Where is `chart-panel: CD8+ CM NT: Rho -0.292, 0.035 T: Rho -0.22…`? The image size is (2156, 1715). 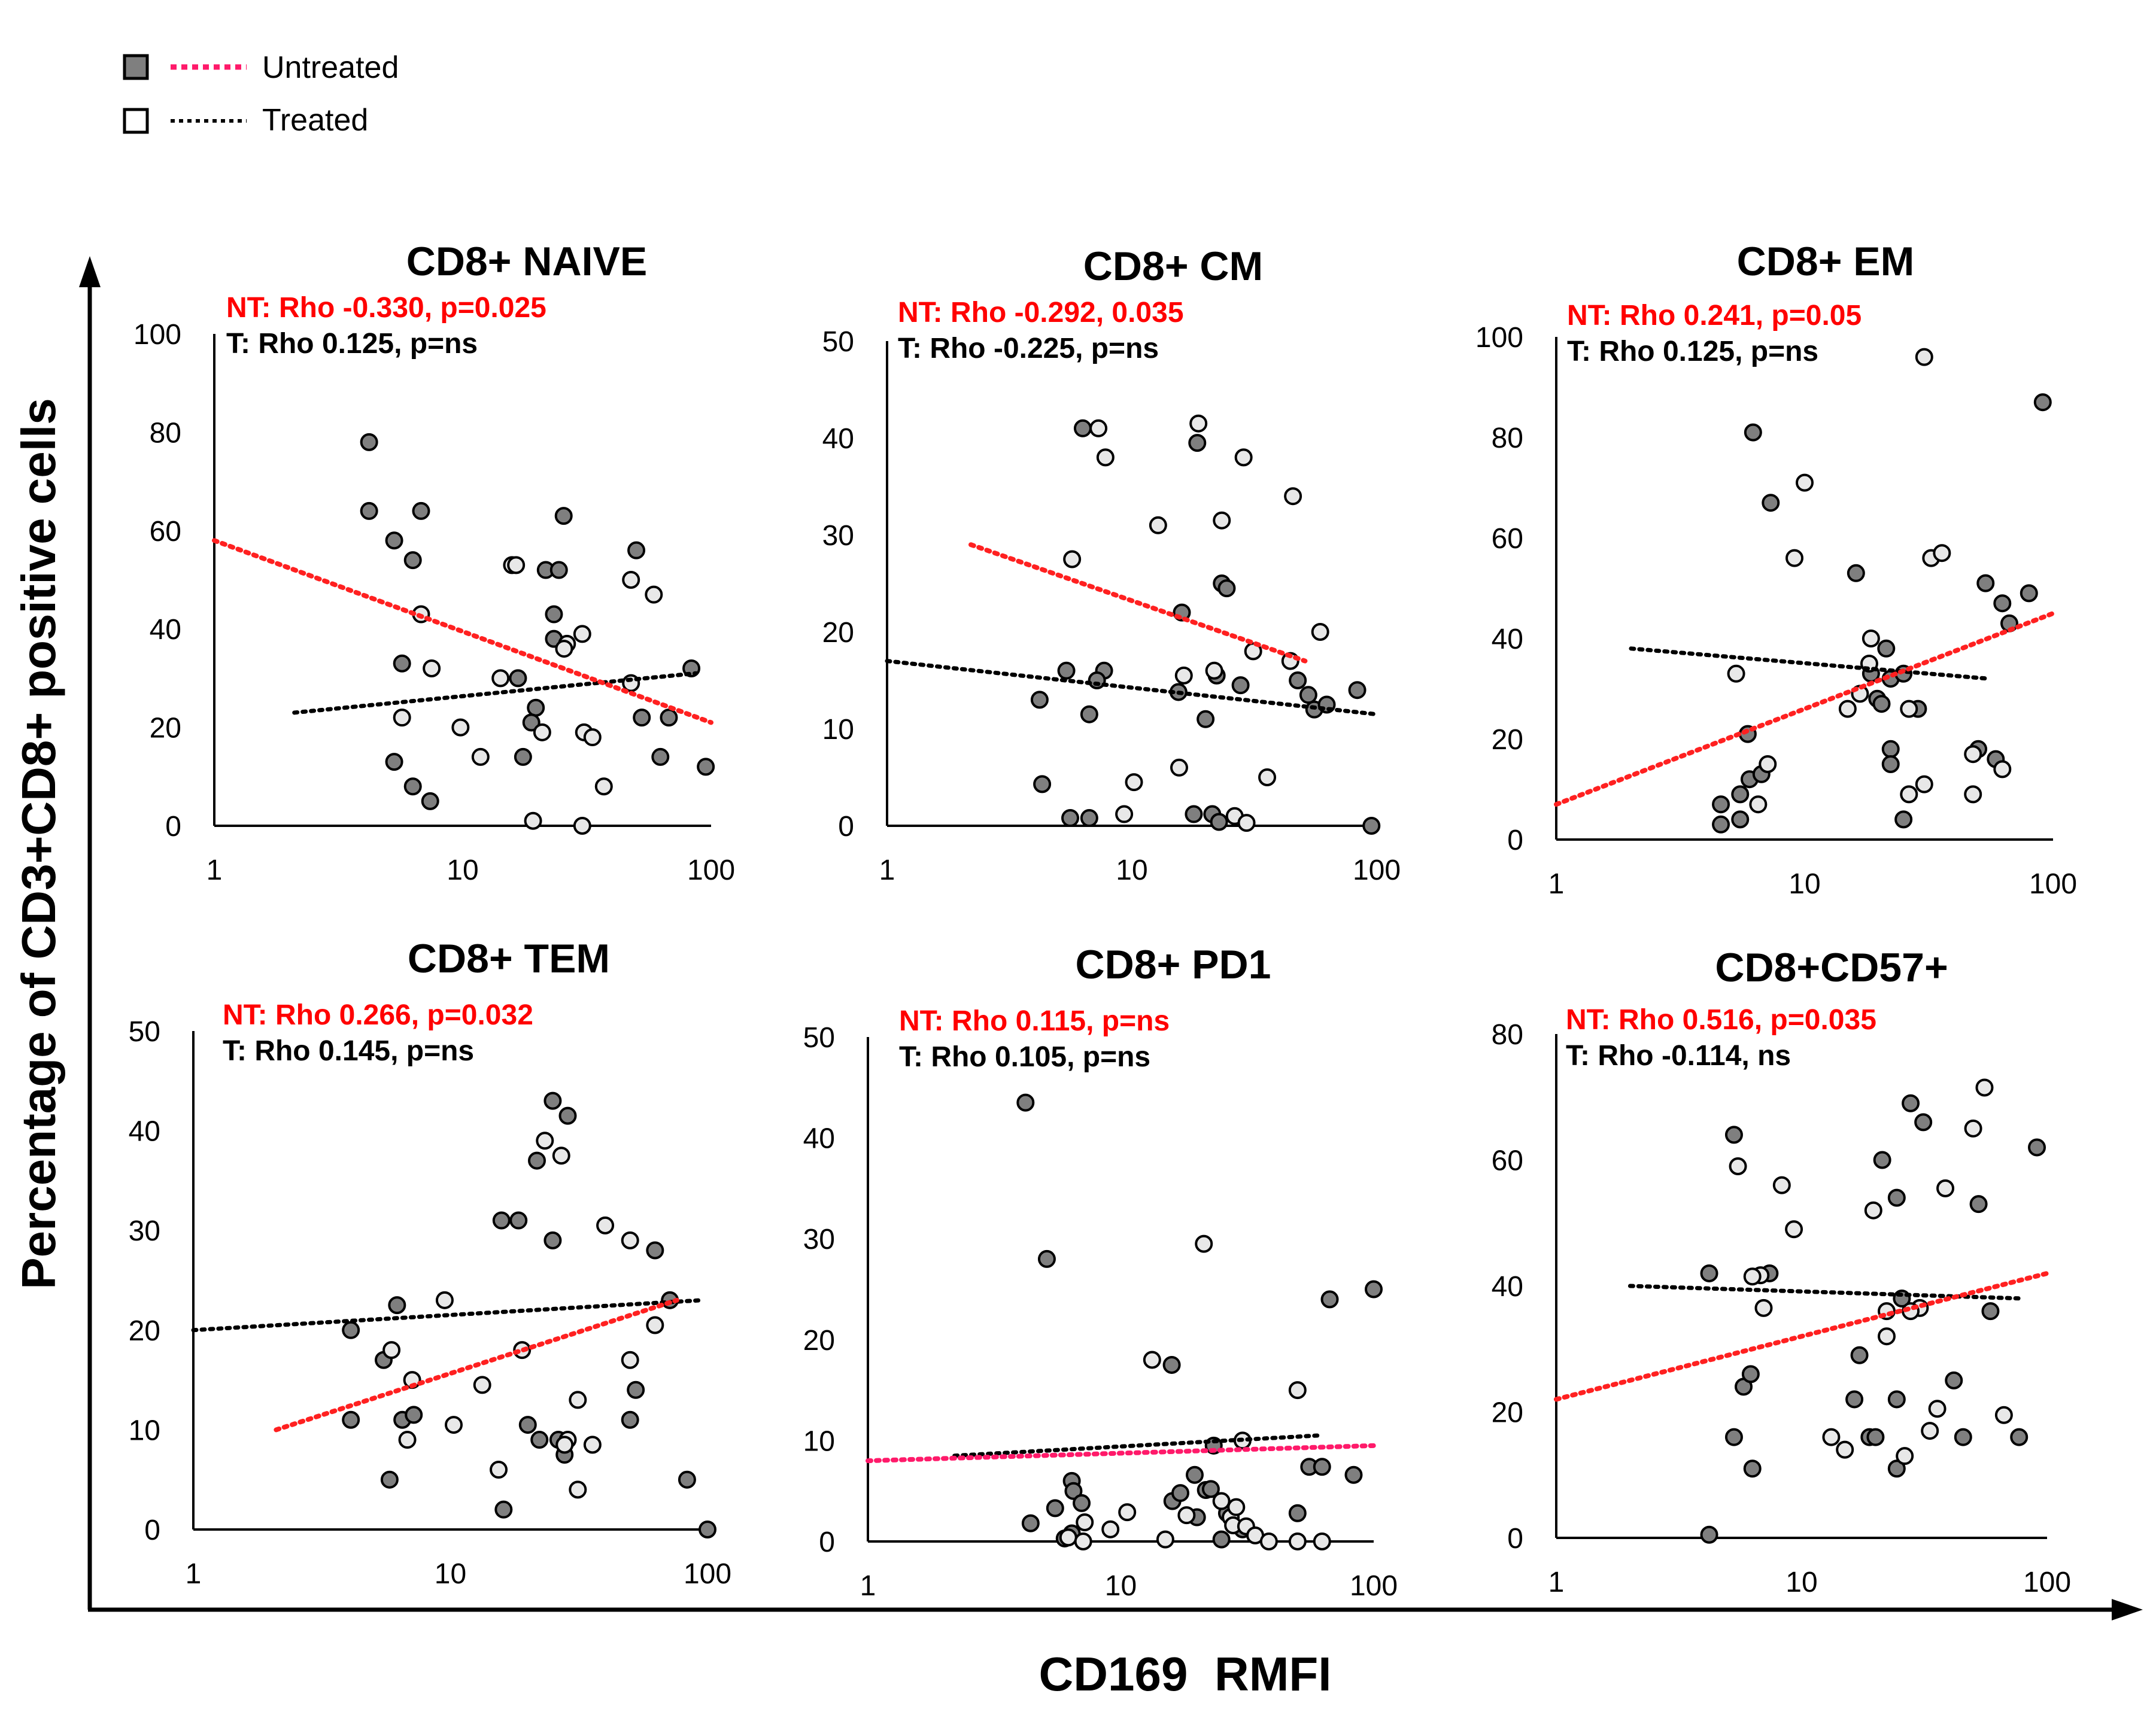
chart-panel: CD8+ CM NT: Rho -0.292, 0.035 T: Rho -0.22… is located at coordinates (1111, 565).